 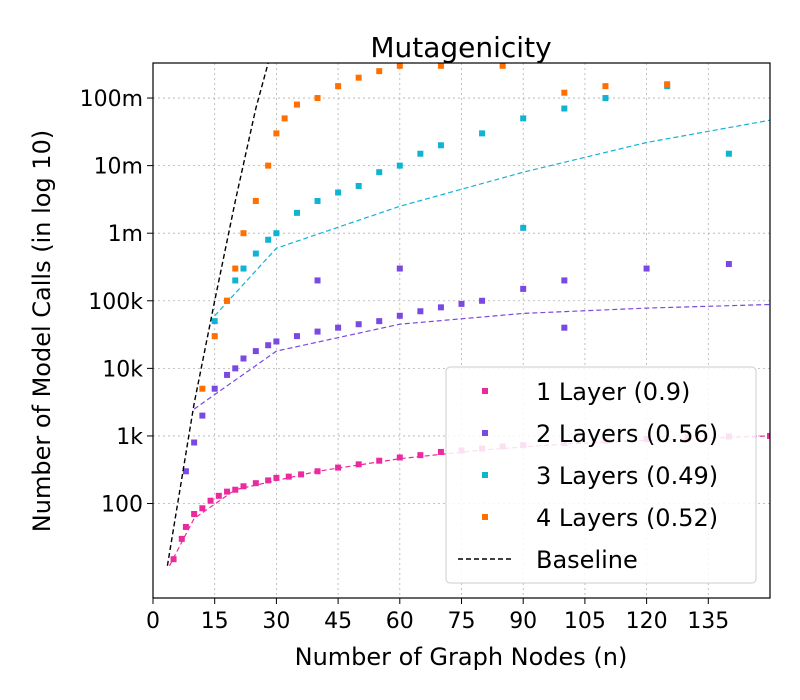 I want to click on y-tick-label: 10k, so click(x=122, y=369).